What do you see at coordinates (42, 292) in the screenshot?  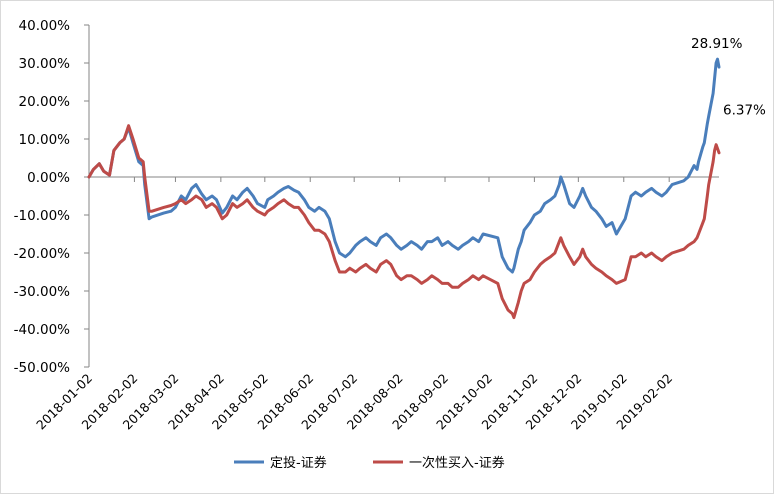 I see `y-tick-label: -30.00%` at bounding box center [42, 292].